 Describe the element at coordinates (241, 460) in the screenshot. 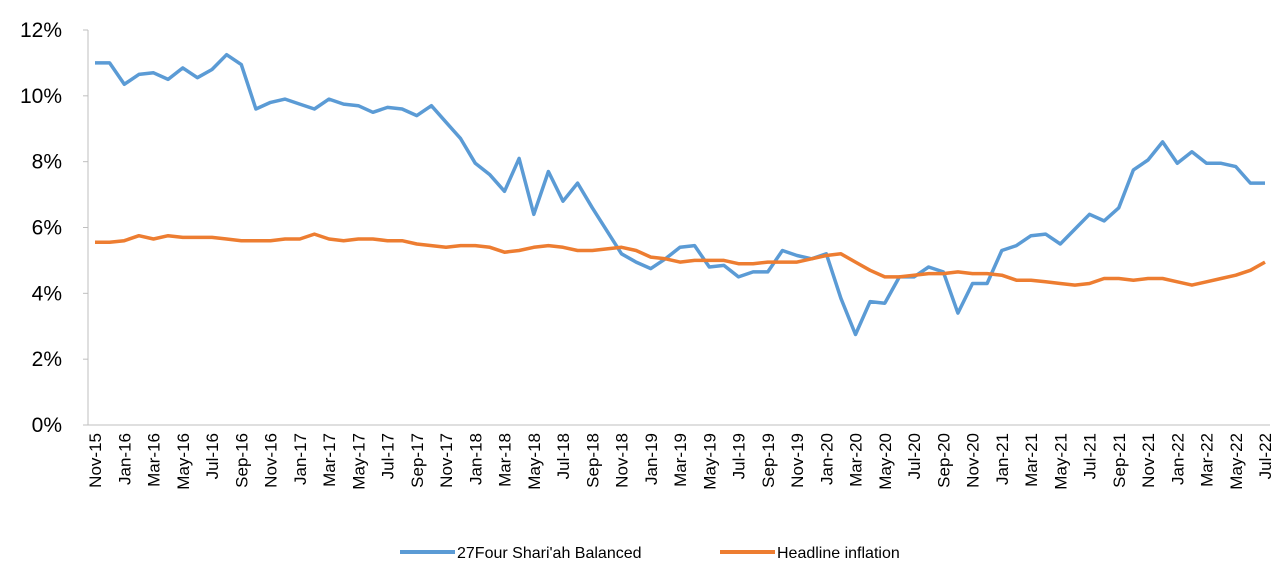

I see `x-tick-label: Sep-16` at that location.